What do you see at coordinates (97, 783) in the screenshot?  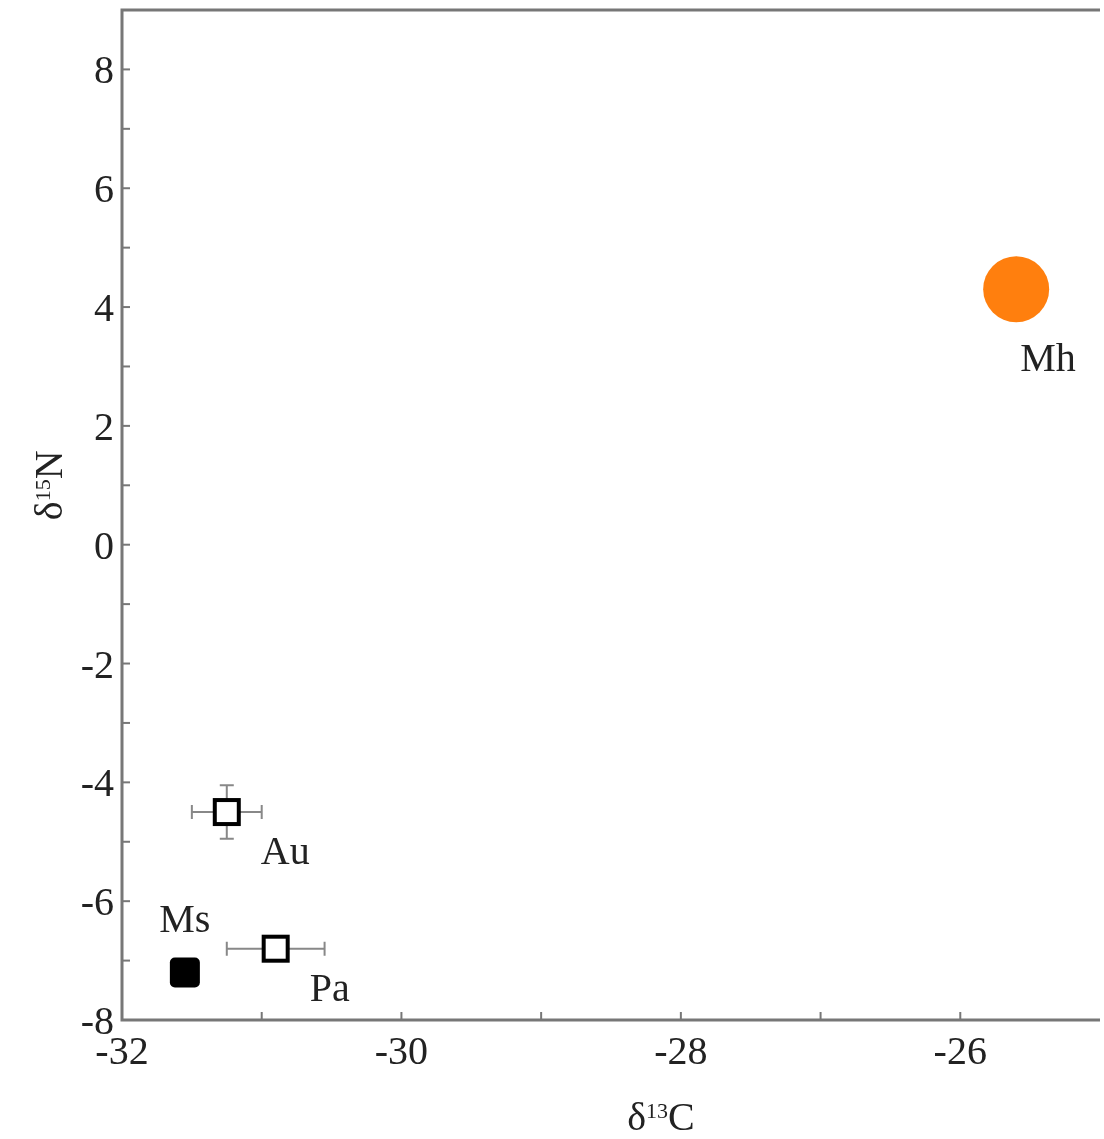 I see `y-tick-label: -4` at bounding box center [97, 783].